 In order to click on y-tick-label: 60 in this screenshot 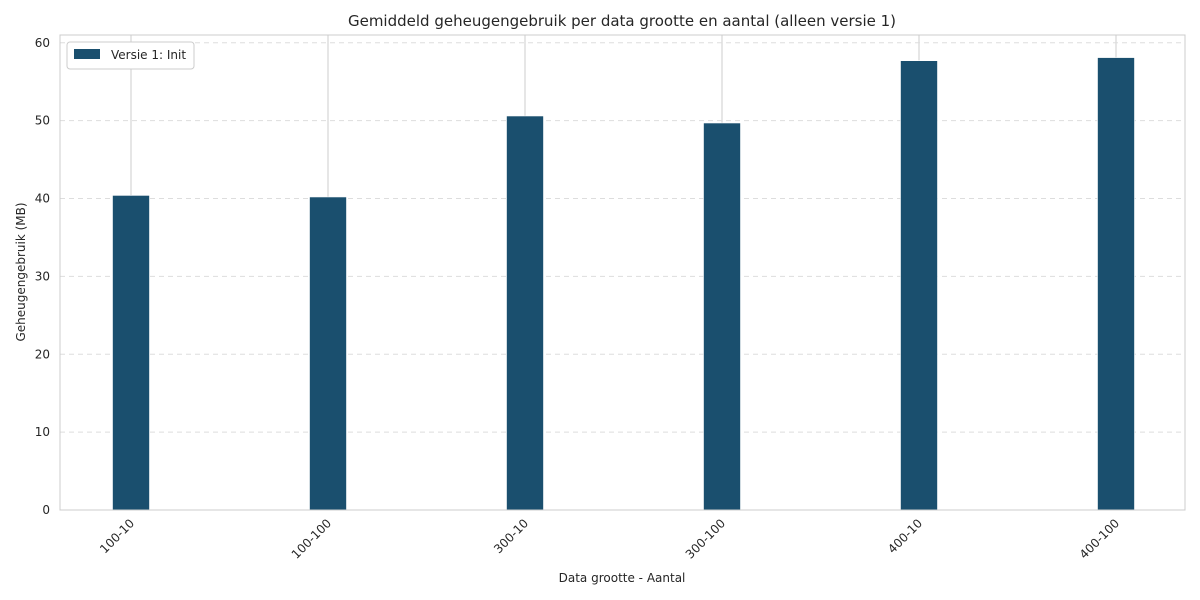, I will do `click(42, 43)`.